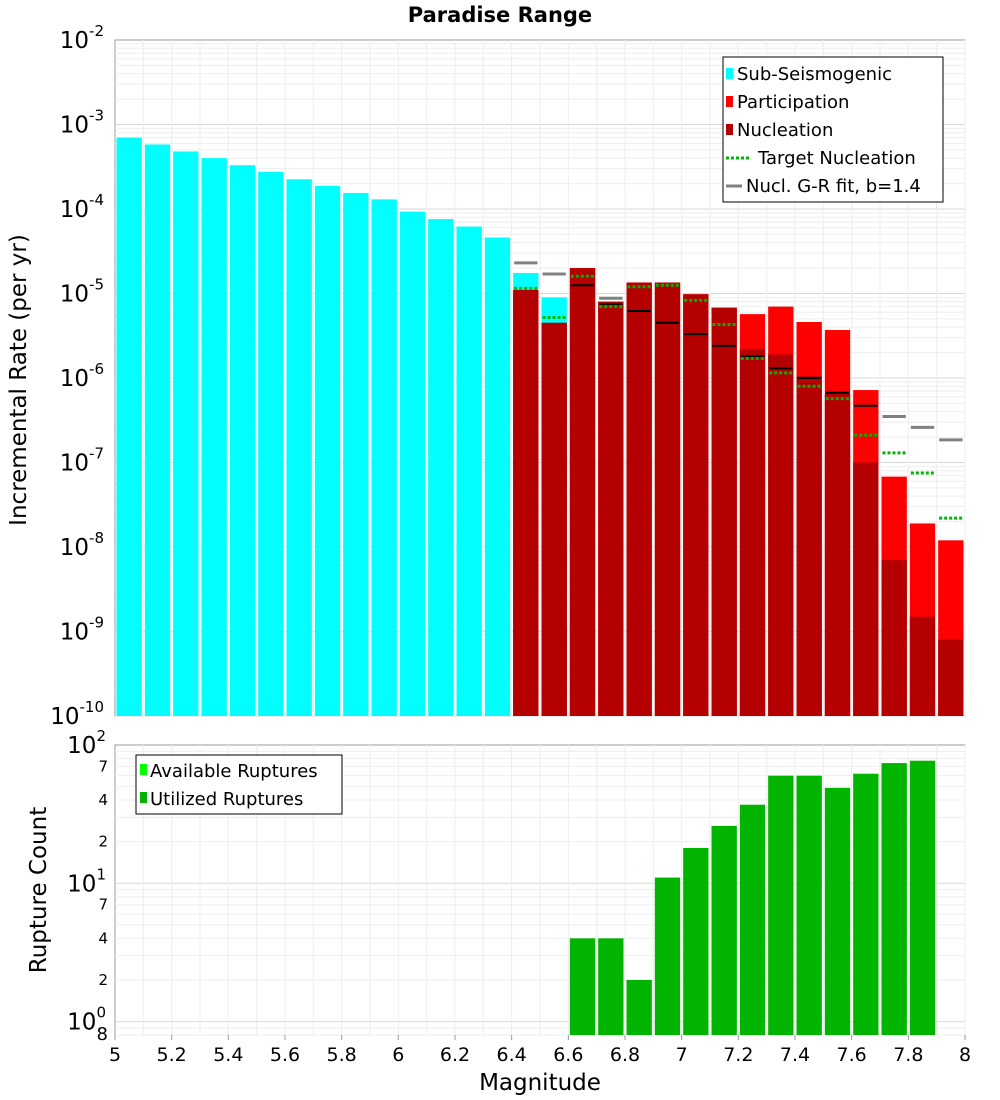  Describe the element at coordinates (82, 630) in the screenshot. I see `rate-y-tick-label: 10⁻⁹` at that location.